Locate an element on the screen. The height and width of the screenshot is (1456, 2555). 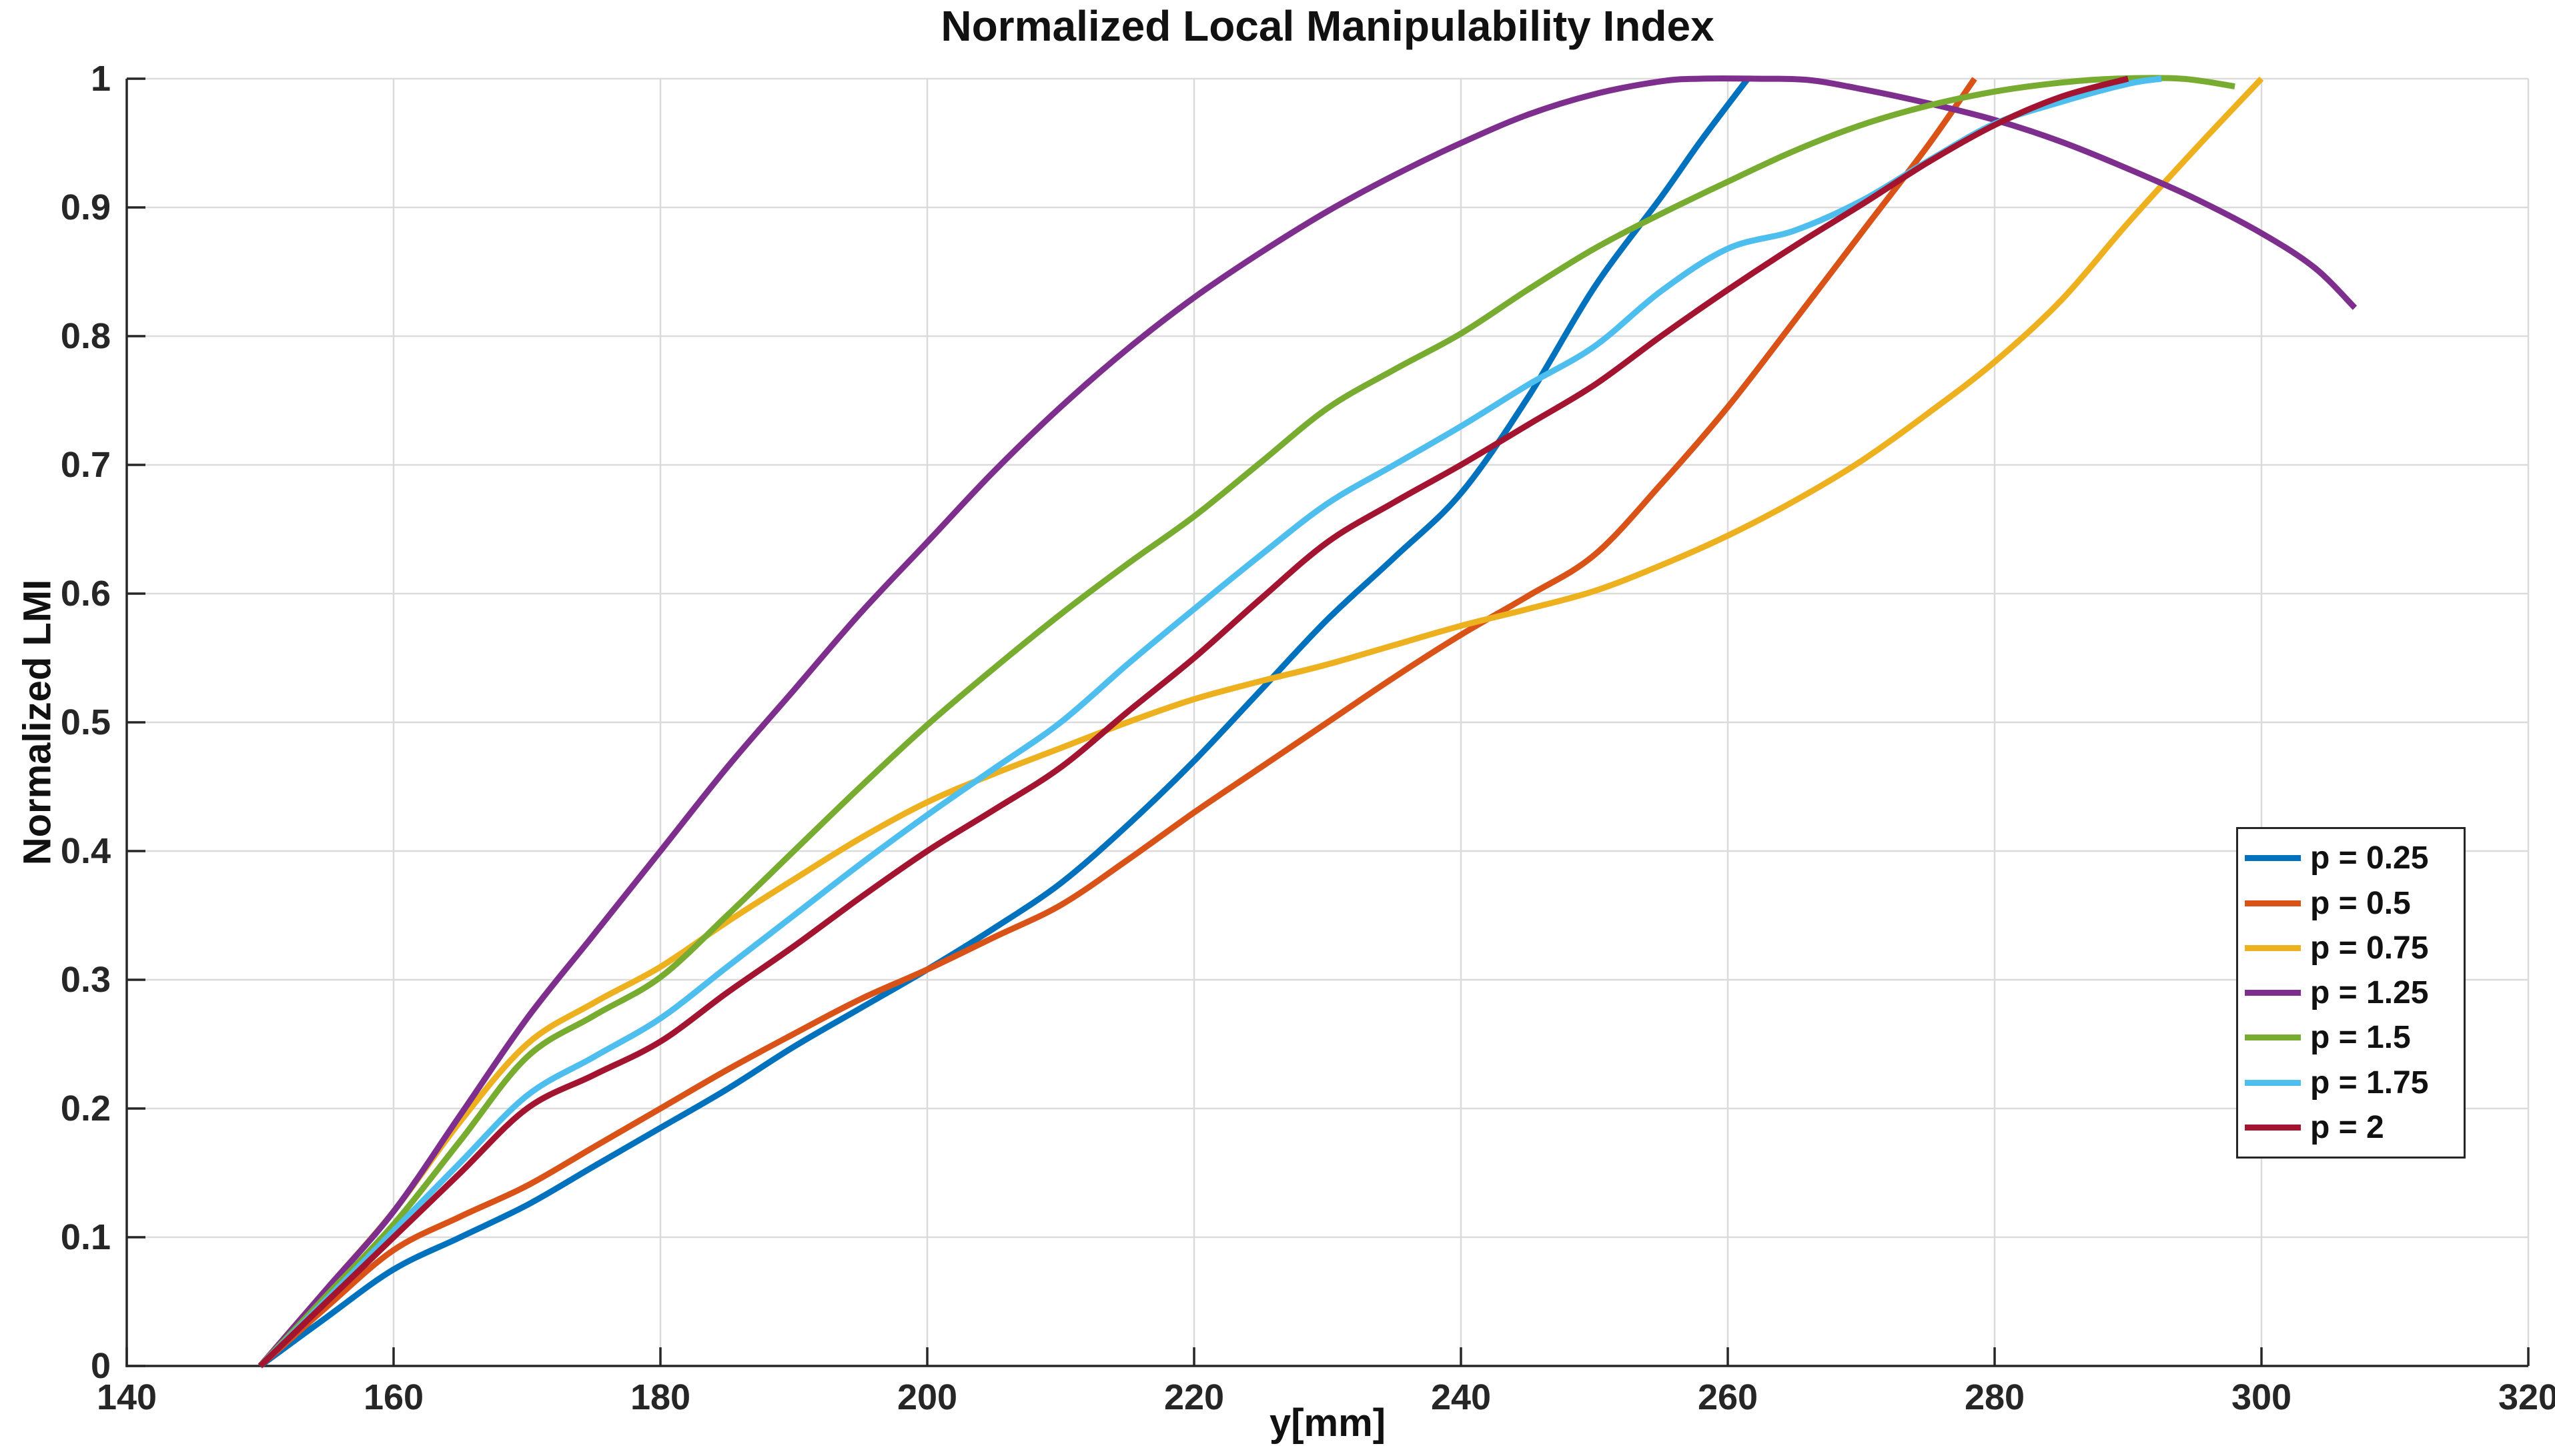
y-tick-label: 0 is located at coordinates (100, 1366).